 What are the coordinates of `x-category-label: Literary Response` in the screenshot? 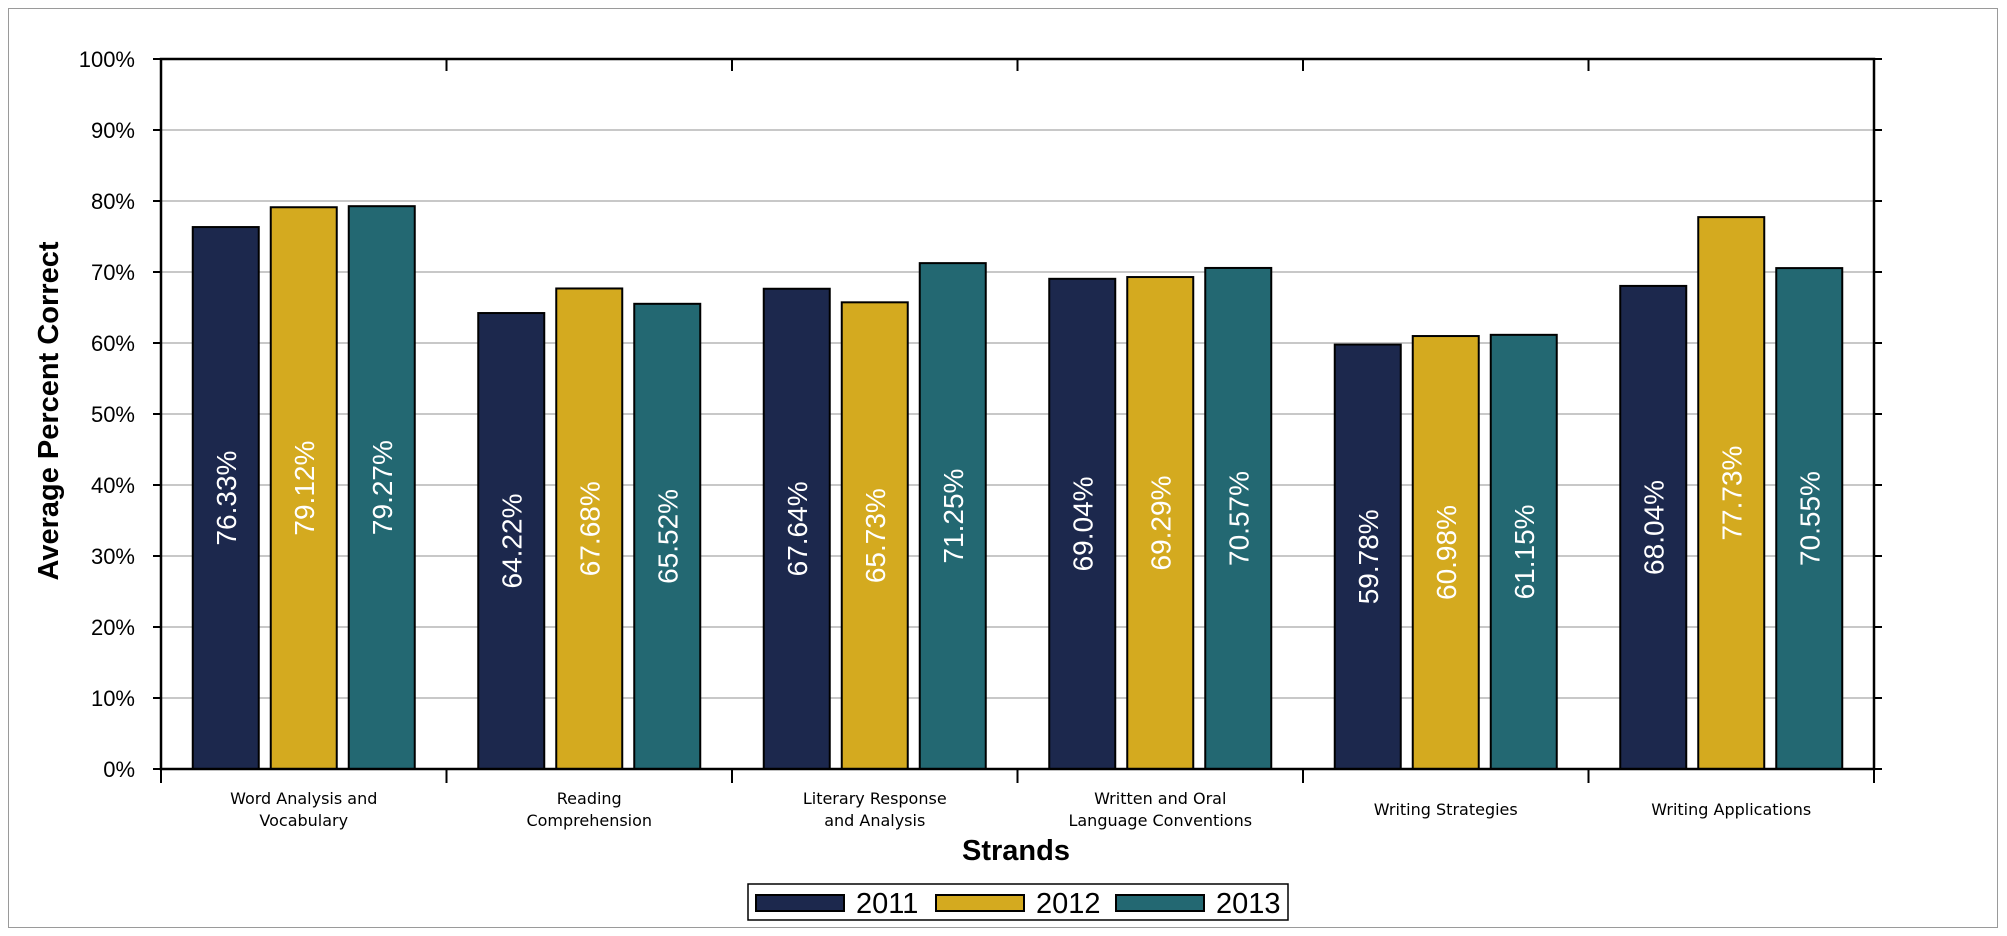 It's located at (875, 798).